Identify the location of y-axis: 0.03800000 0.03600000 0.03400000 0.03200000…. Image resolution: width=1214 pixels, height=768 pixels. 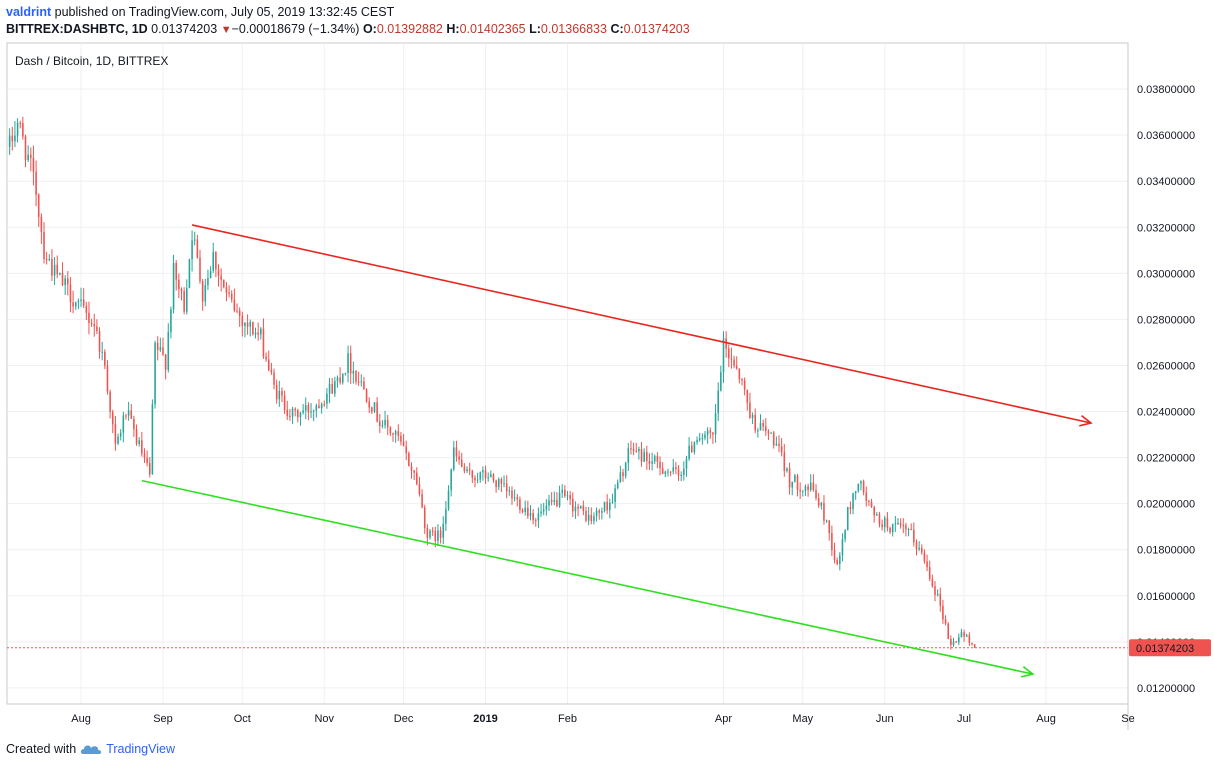
(1166, 389).